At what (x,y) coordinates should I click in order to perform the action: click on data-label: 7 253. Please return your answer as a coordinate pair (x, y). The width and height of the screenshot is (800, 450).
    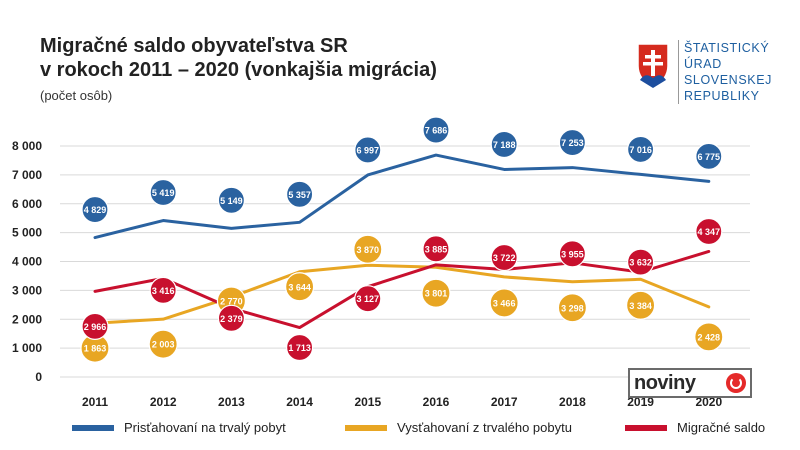
    Looking at the image, I should click on (572, 143).